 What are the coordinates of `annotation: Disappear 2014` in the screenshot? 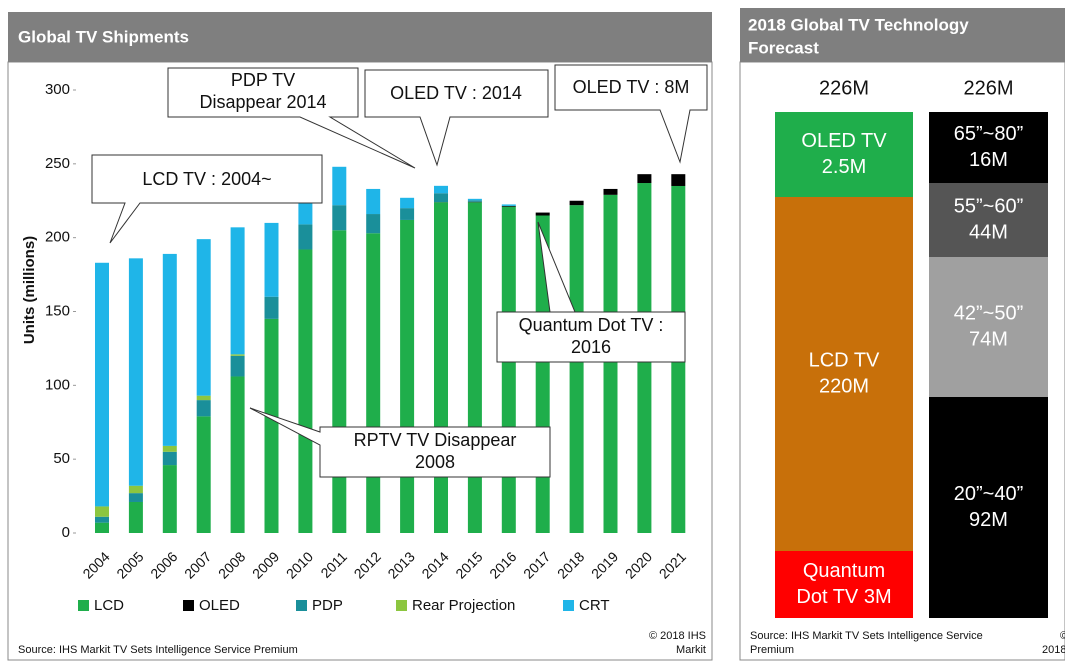 It's located at (262, 102).